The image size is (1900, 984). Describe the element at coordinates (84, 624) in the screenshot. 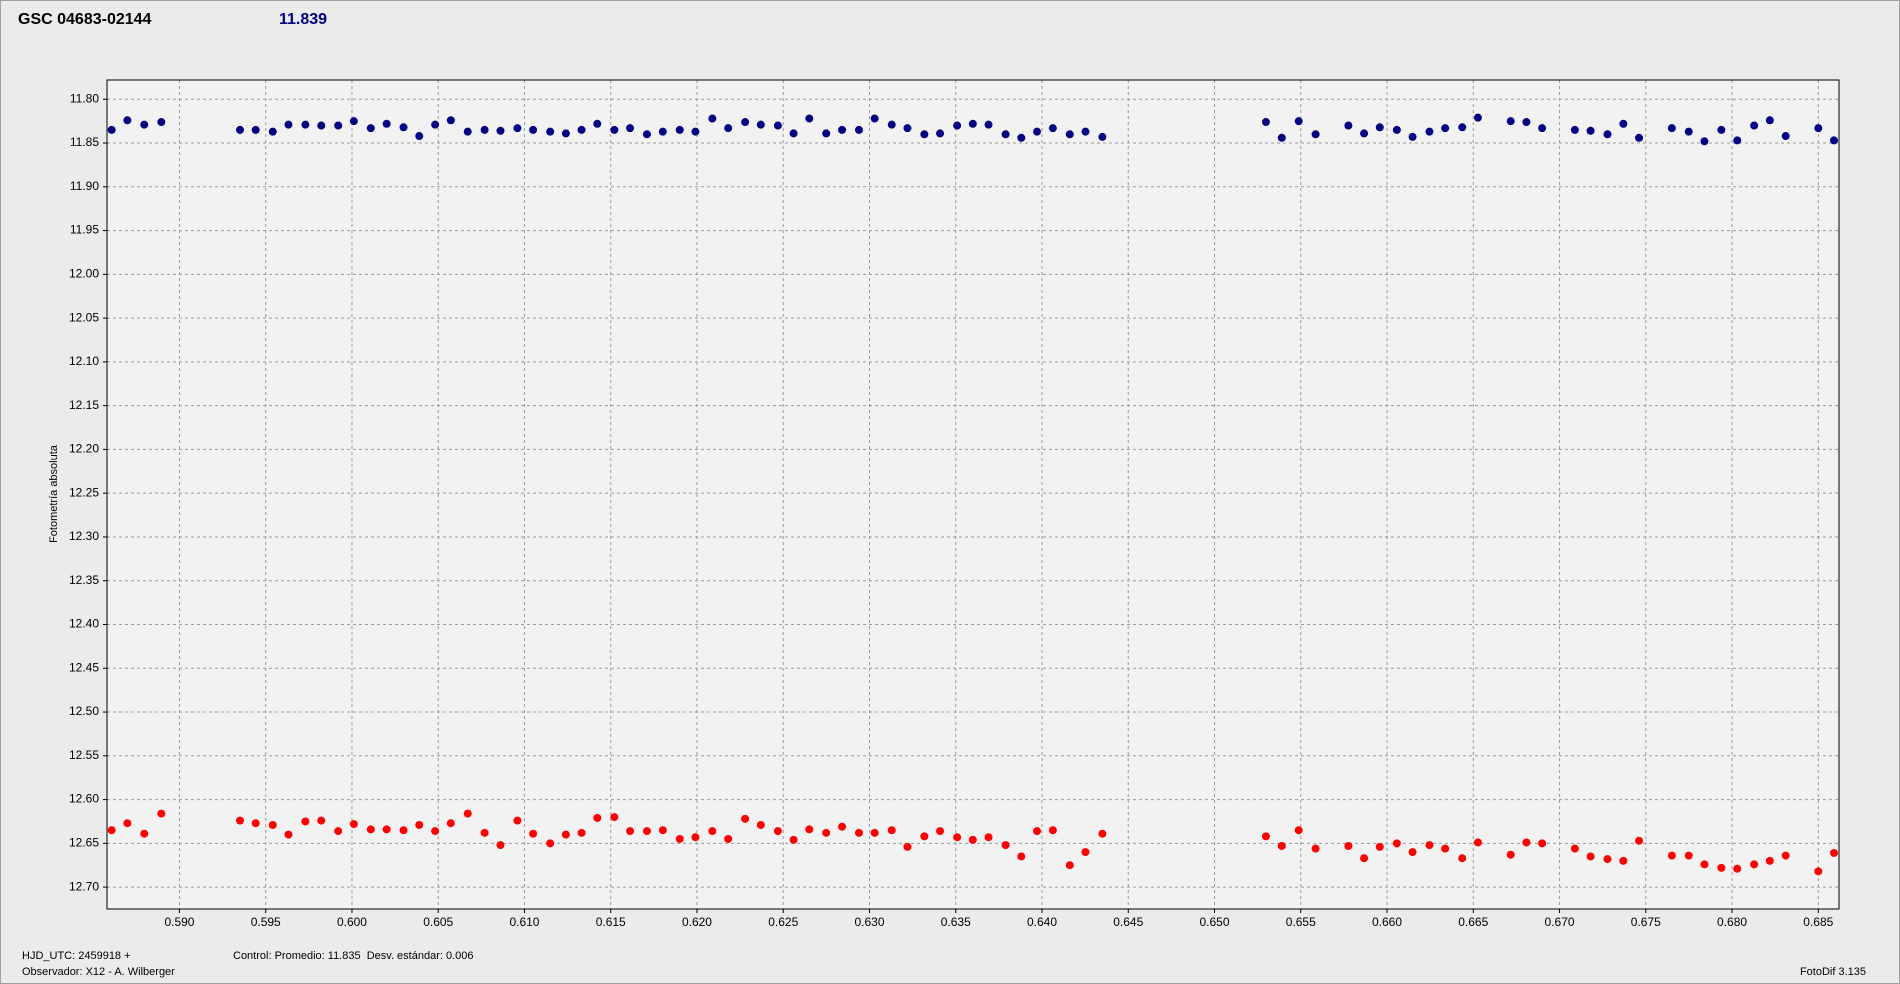

I see `y-tick-label: 12.40` at that location.